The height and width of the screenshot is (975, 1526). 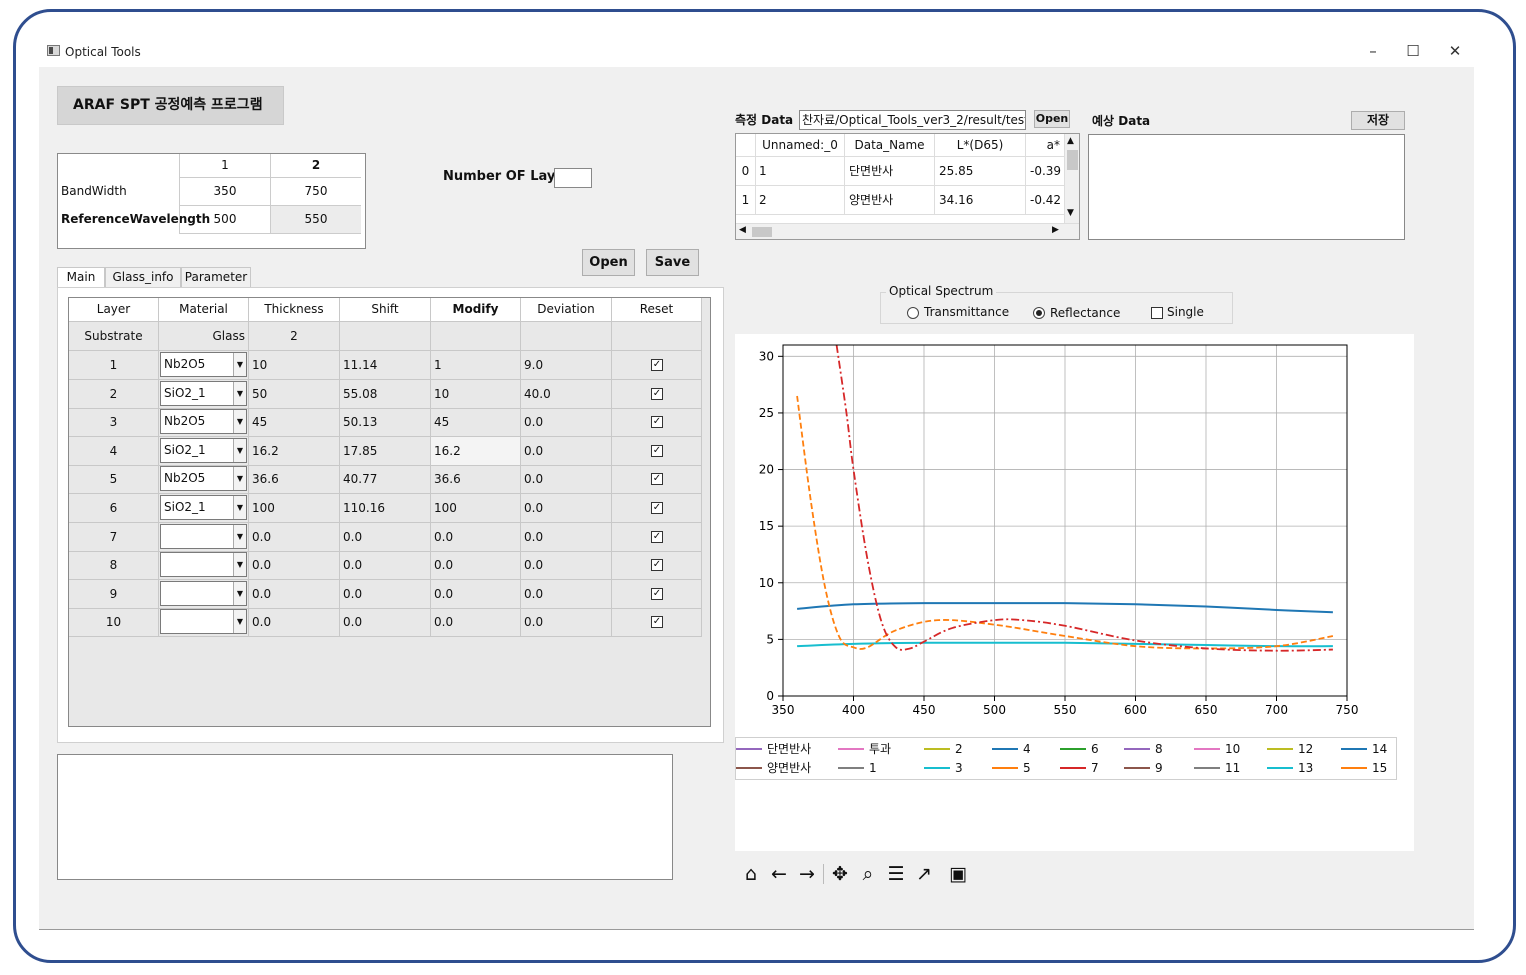 What do you see at coordinates (1039, 313) in the screenshot?
I see `reflectance-radio` at bounding box center [1039, 313].